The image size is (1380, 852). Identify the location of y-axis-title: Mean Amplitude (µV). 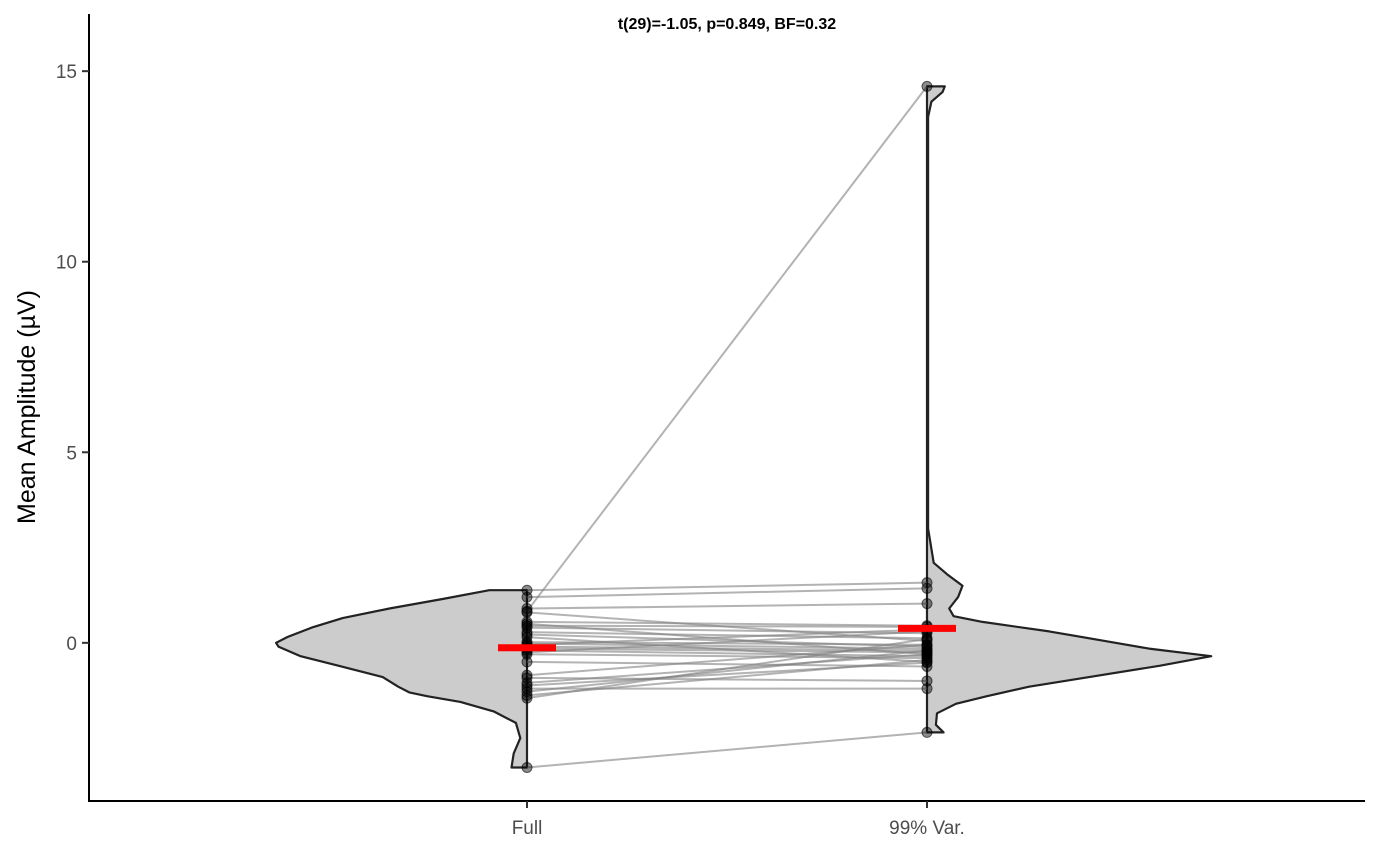
(27, 407).